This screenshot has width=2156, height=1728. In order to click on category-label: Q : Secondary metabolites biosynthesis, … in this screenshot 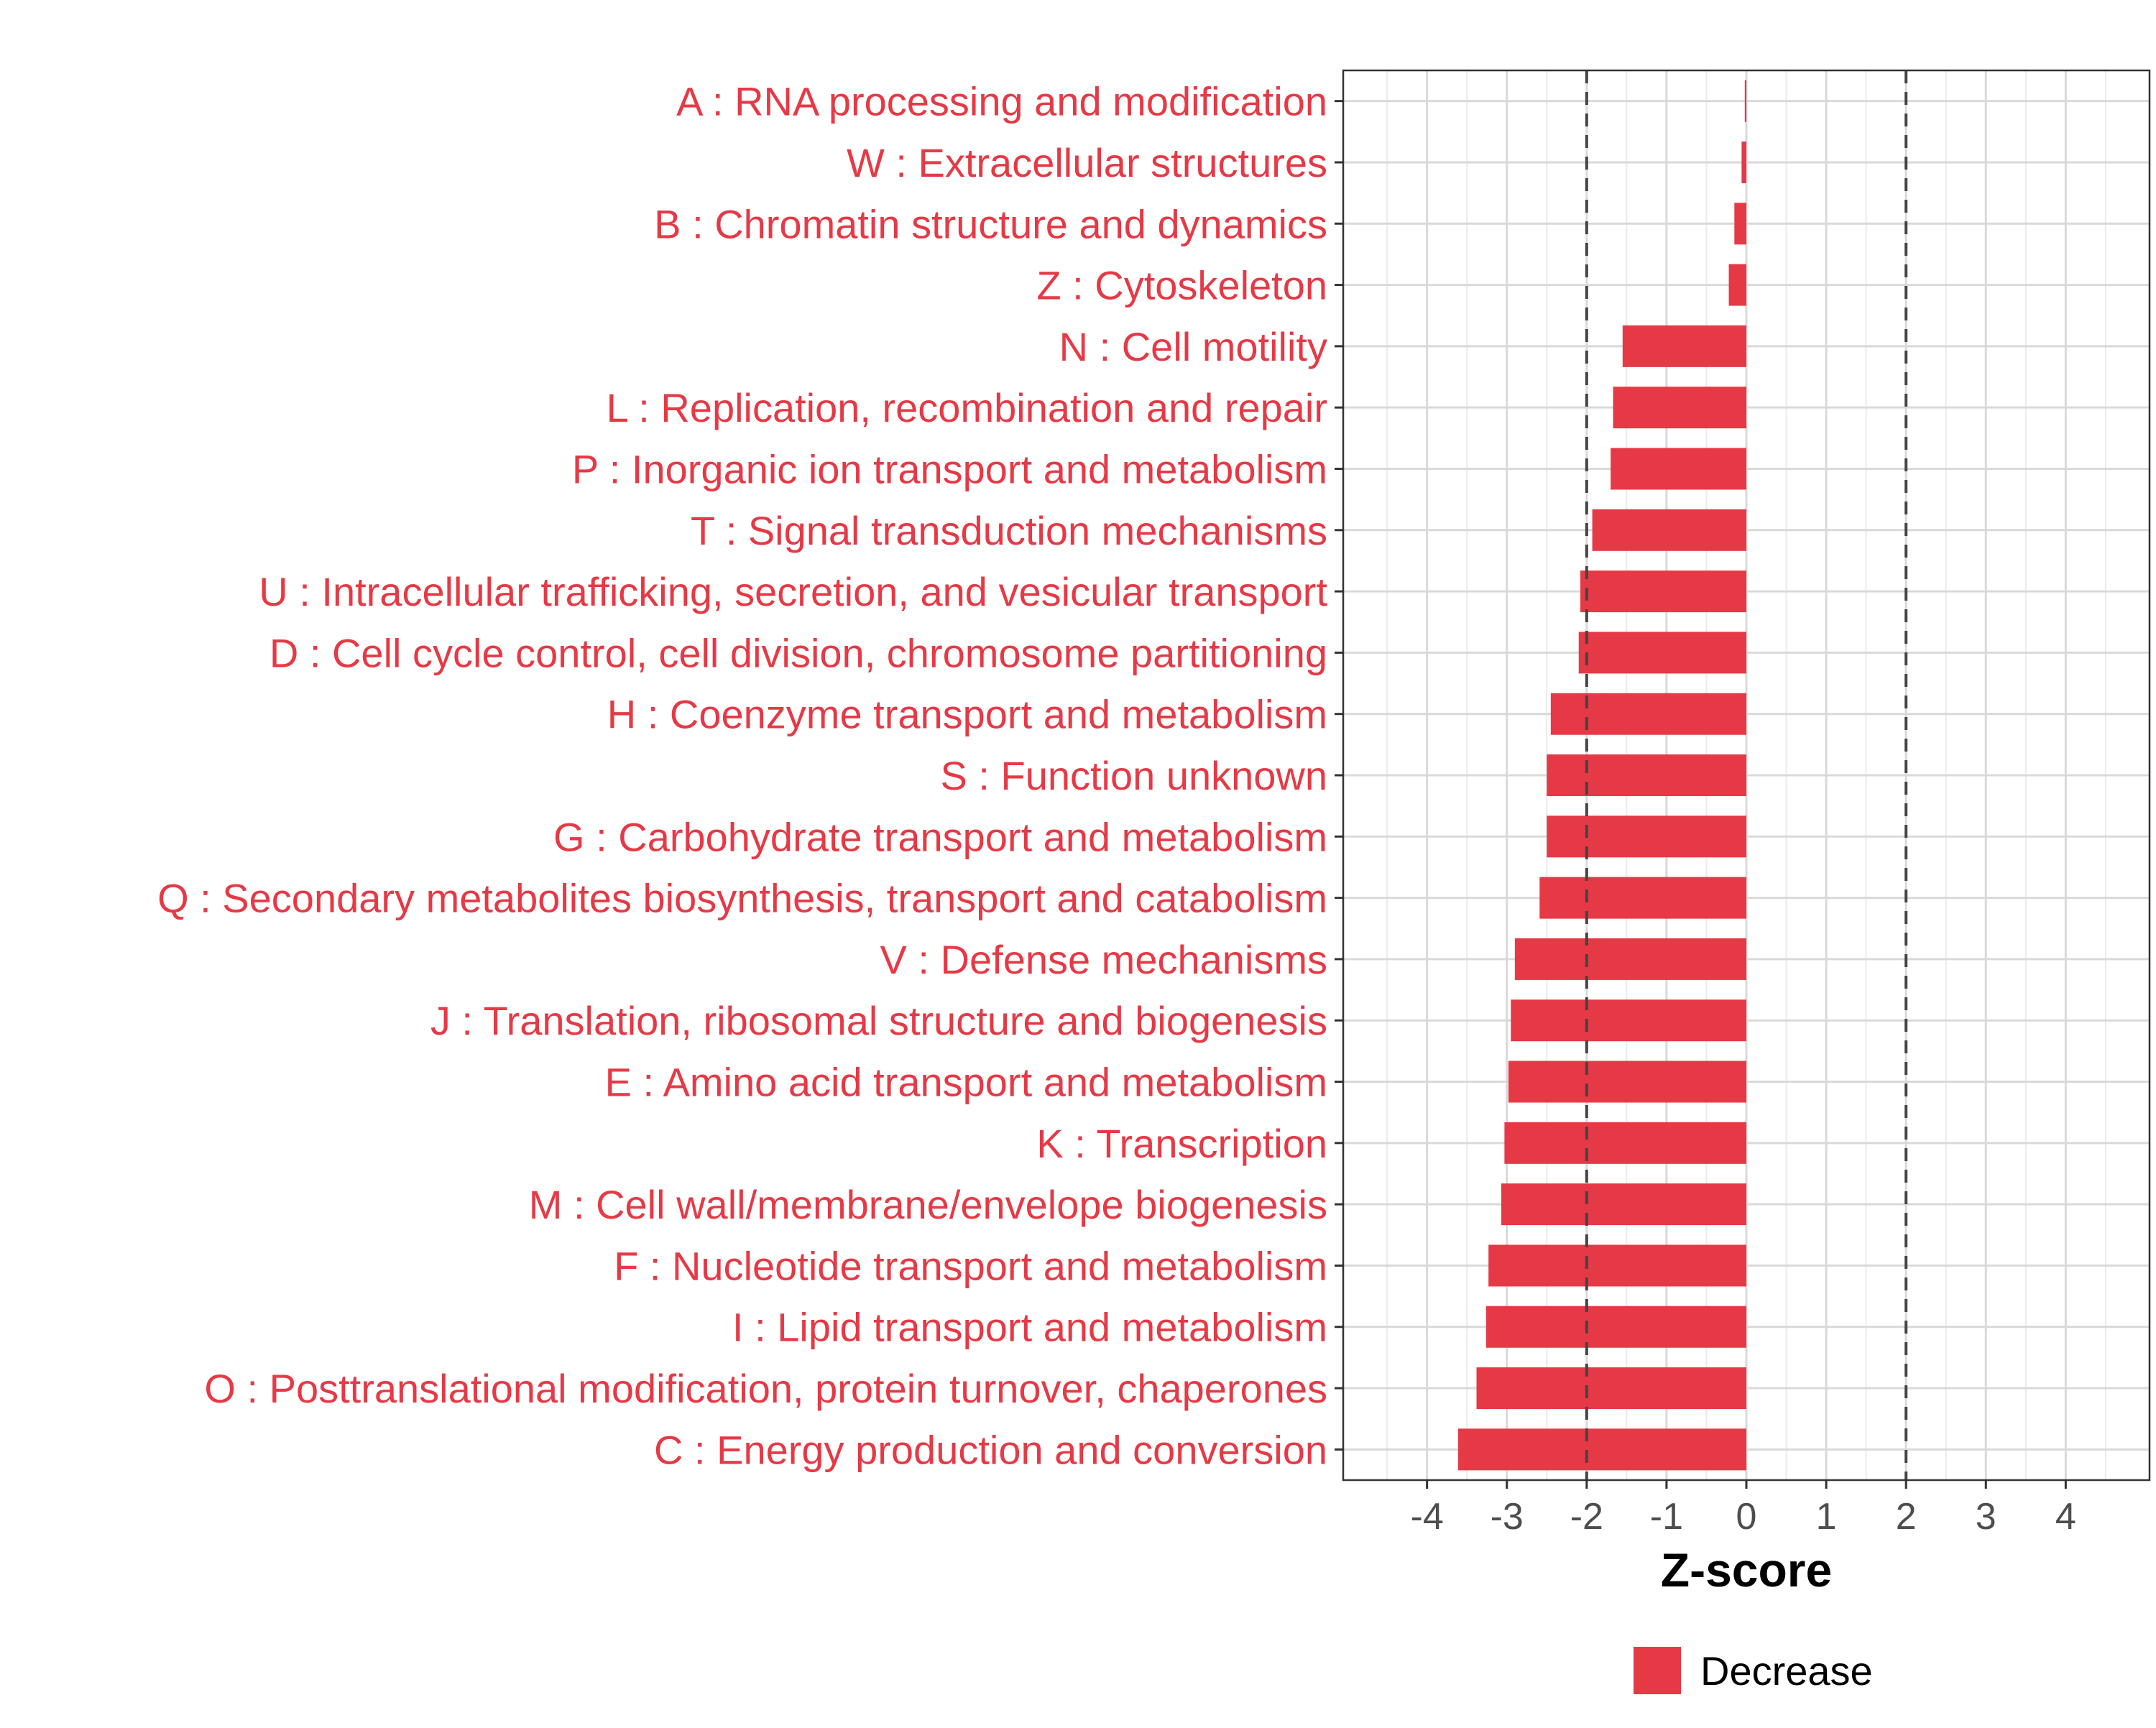, I will do `click(742, 899)`.